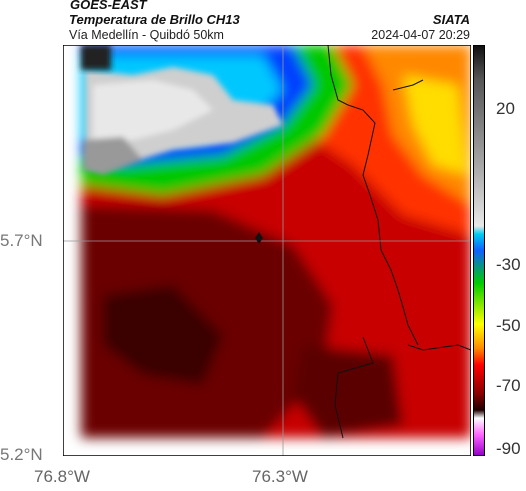  What do you see at coordinates (154, 19) in the screenshot?
I see `product-title: Temperatura de Brillo CH13` at bounding box center [154, 19].